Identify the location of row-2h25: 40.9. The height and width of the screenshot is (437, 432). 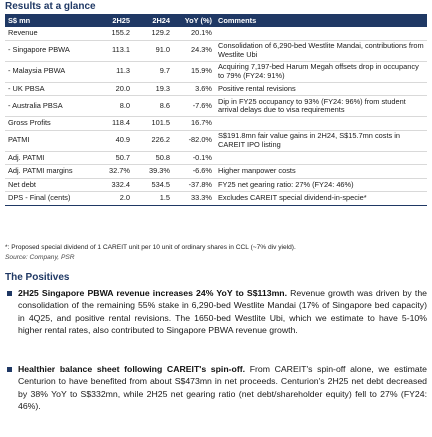
(113, 141).